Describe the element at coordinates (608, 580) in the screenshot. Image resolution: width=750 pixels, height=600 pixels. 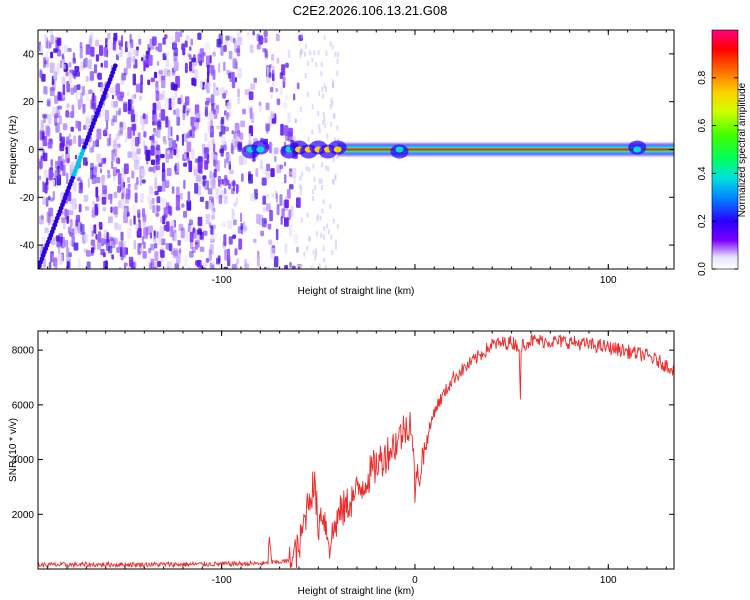
I see `x-tick-label: 100` at that location.